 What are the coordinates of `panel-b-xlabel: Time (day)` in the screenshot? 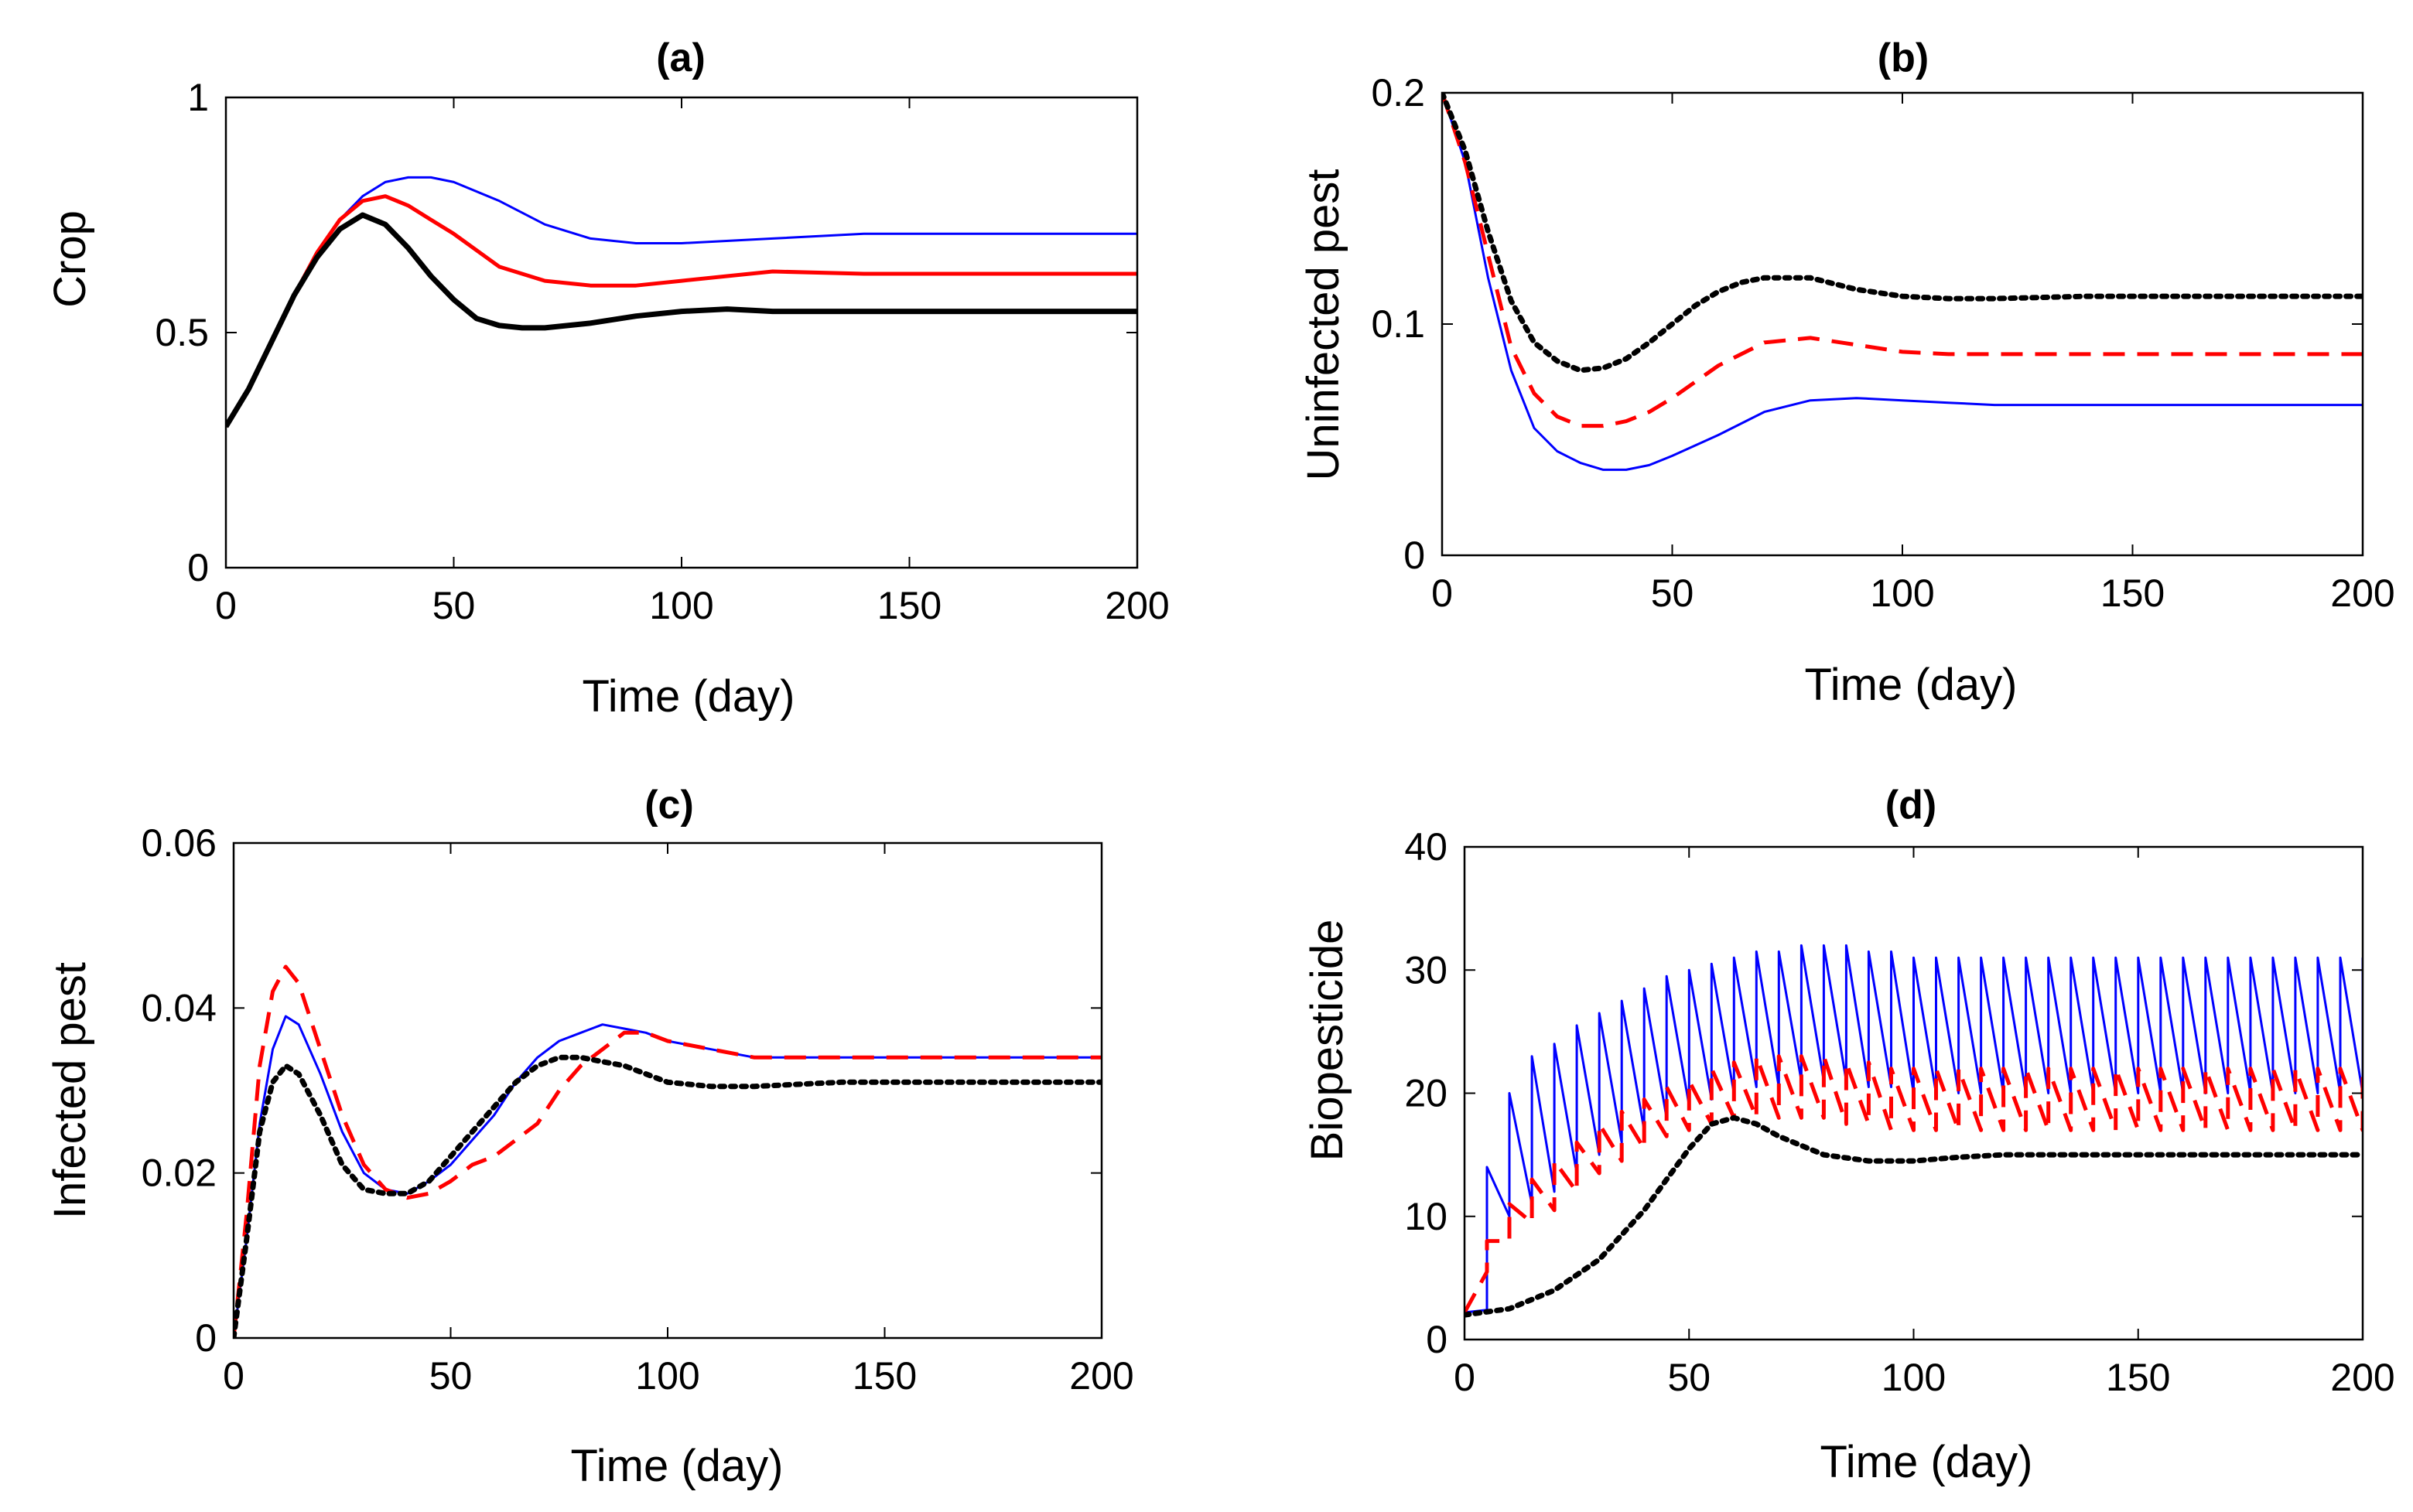 It's located at (1911, 685).